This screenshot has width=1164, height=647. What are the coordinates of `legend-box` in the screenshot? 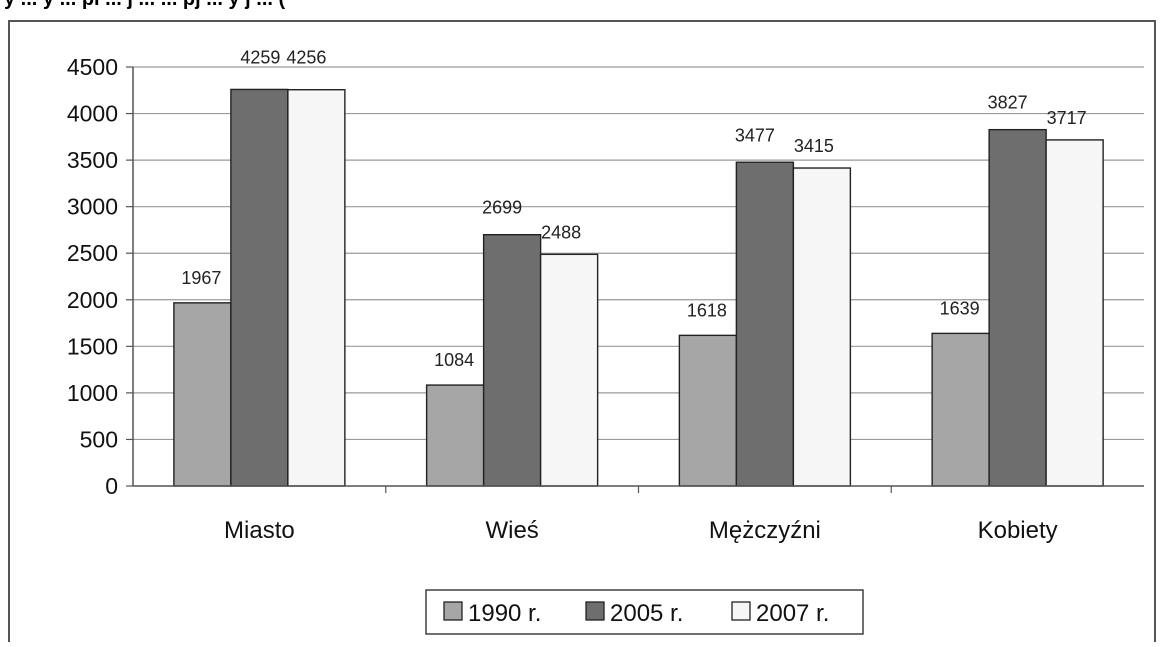 It's located at (644, 612).